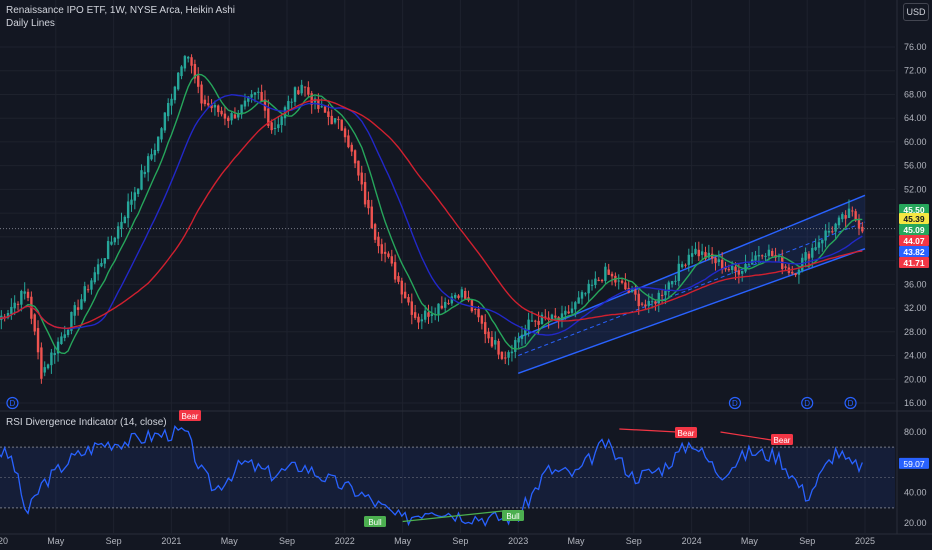 This screenshot has height=550, width=932. Describe the element at coordinates (4, 541) in the screenshot. I see `time-tick-label: 2020` at that location.